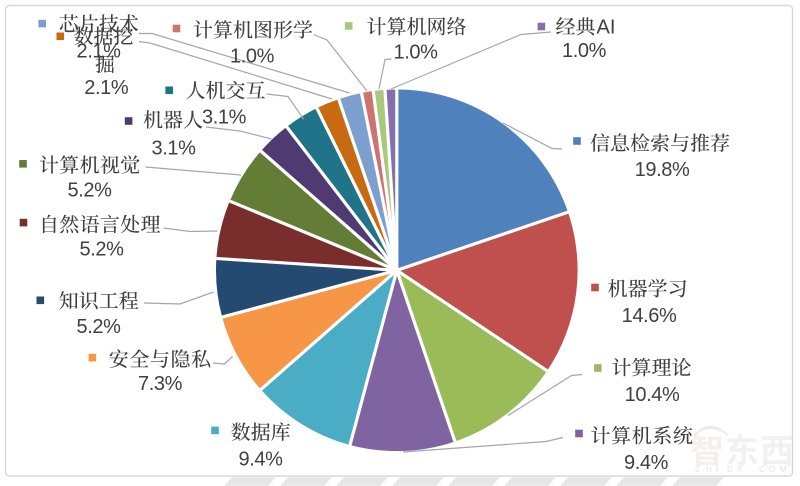 This screenshot has height=486, width=800. Describe the element at coordinates (160, 384) in the screenshot. I see `svg-text: 7.3%` at that location.